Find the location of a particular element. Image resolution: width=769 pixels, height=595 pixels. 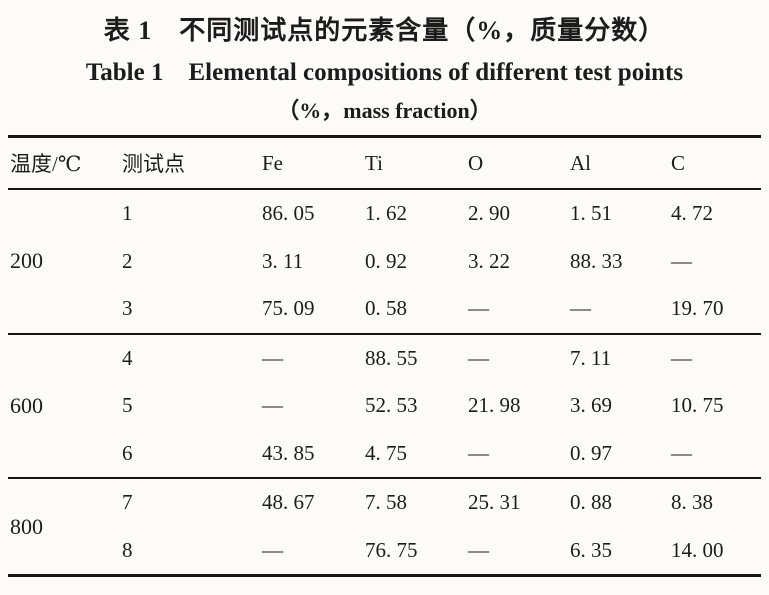

al-value-cell: 88. 33 is located at coordinates (596, 260).